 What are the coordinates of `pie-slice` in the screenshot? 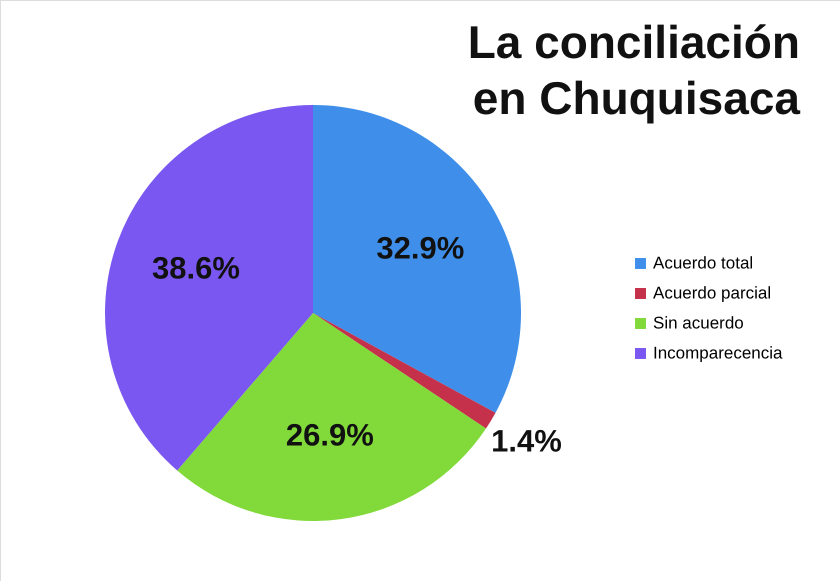 It's located at (331, 417).